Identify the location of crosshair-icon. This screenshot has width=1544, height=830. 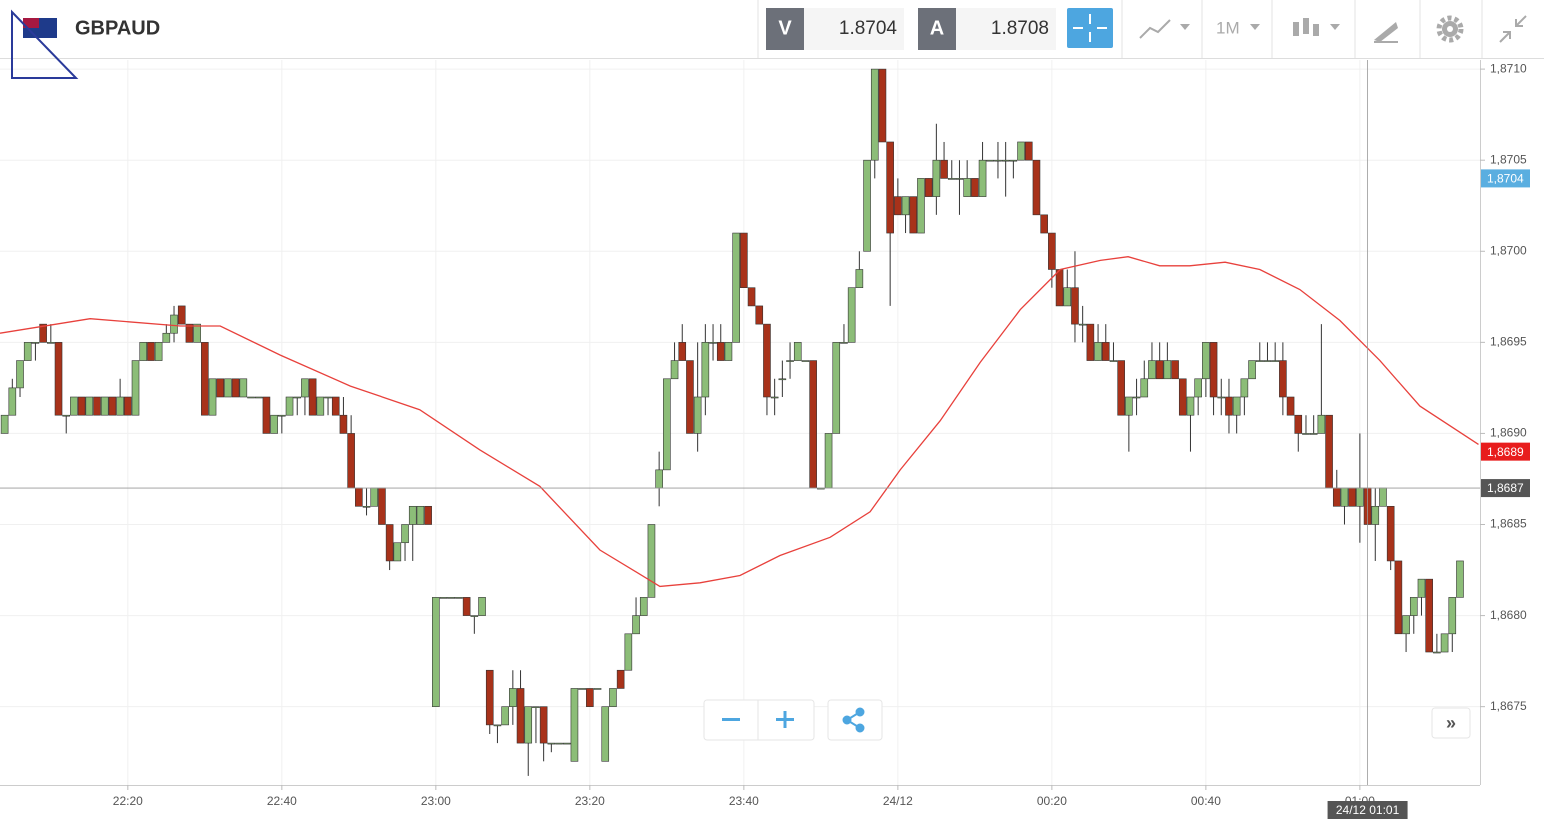
(1090, 28).